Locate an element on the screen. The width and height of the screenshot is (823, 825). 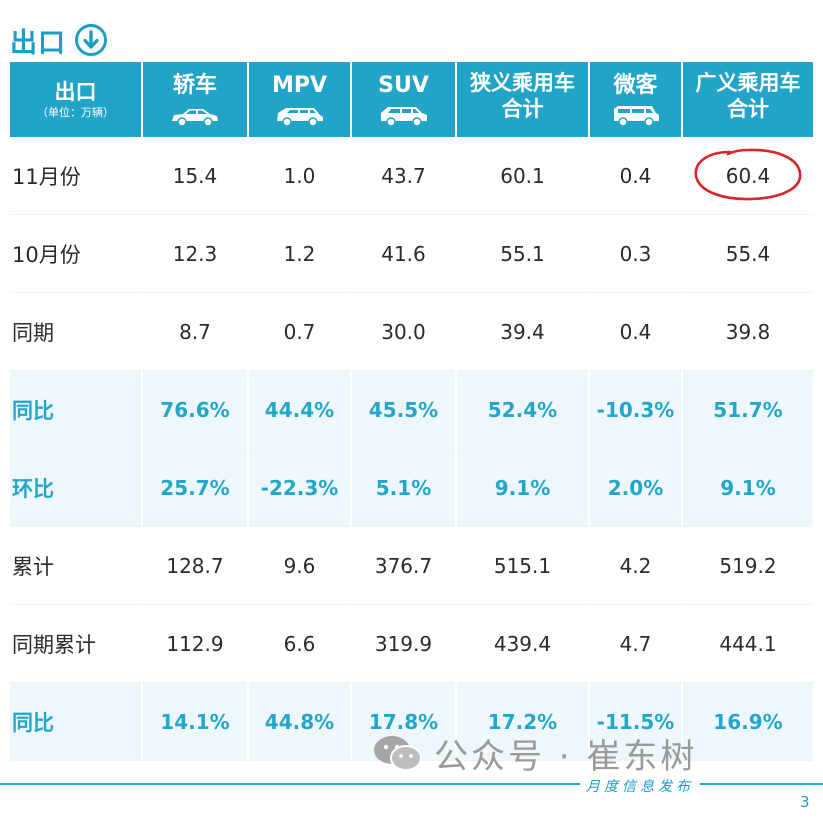
suv-icon is located at coordinates (403, 117).